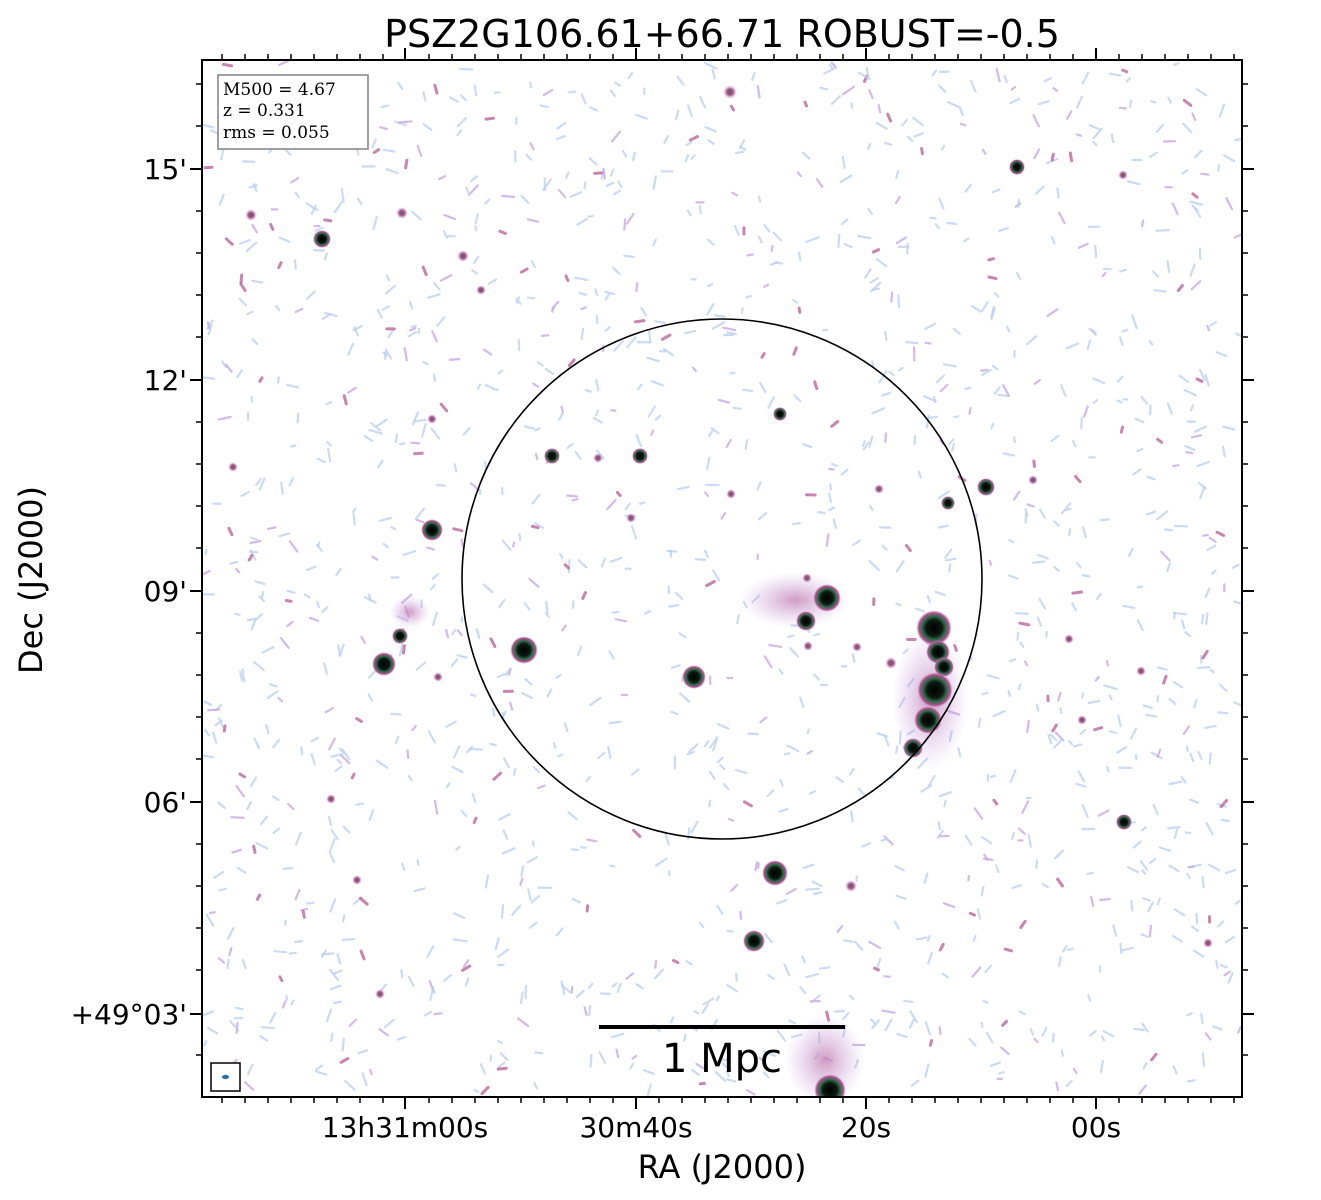  What do you see at coordinates (730, 92) in the screenshot?
I see `faint-source` at bounding box center [730, 92].